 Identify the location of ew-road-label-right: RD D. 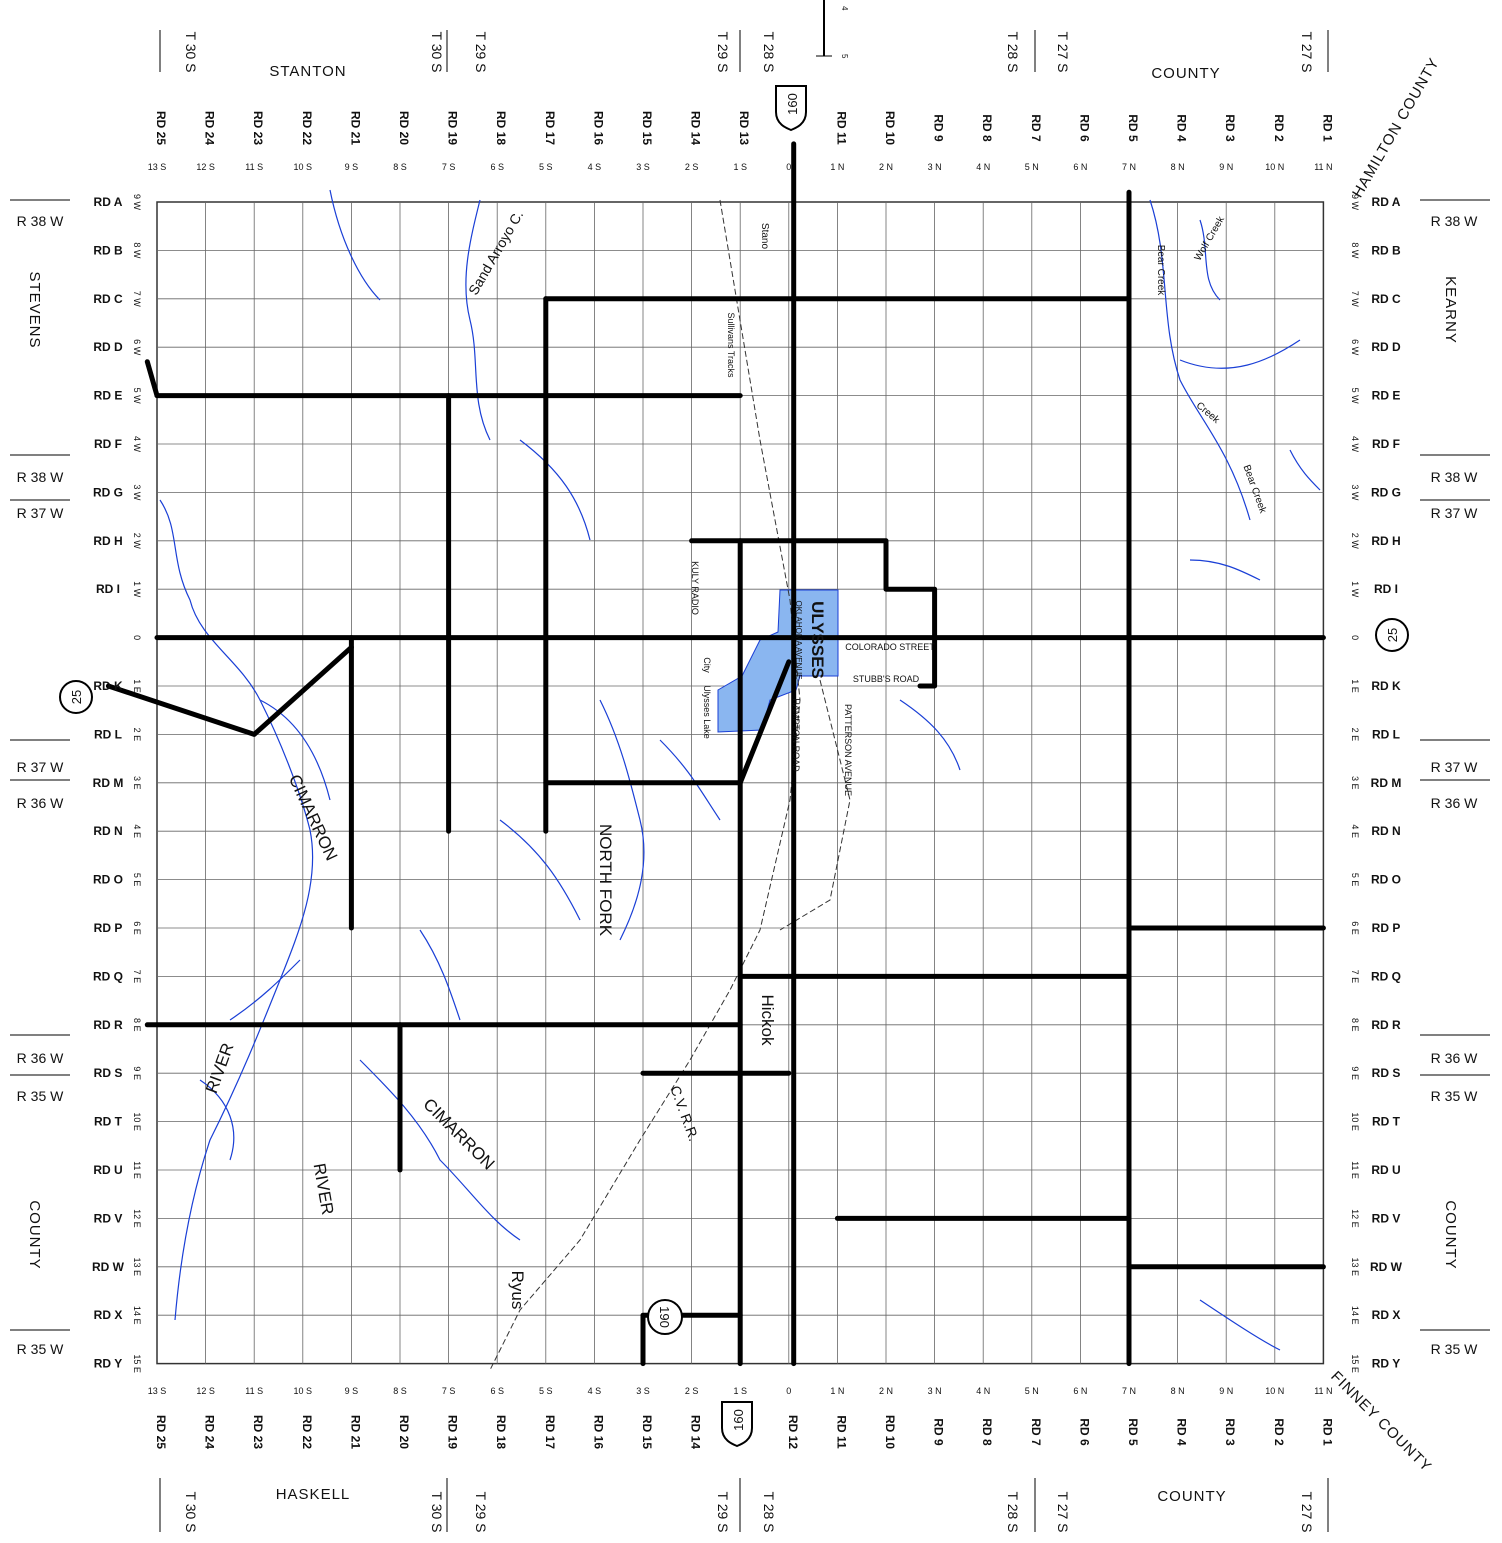
(1386, 347).